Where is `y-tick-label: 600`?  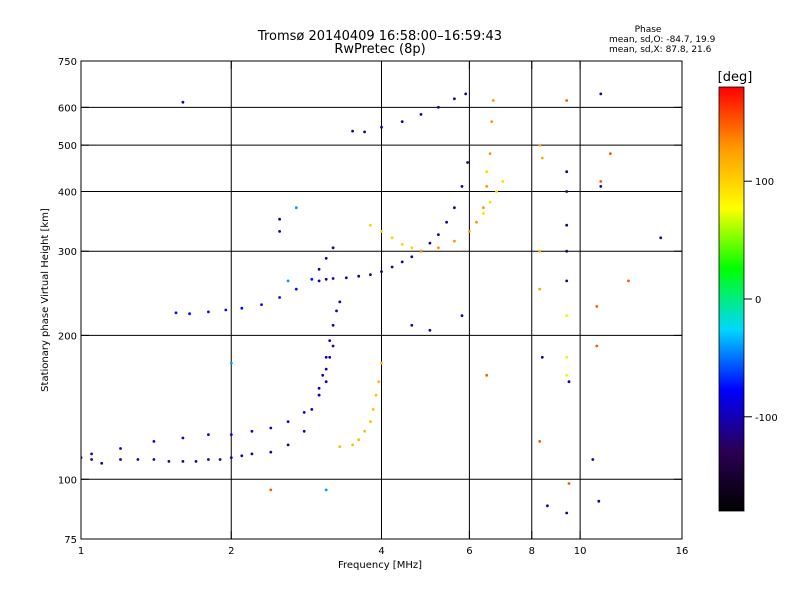
y-tick-label: 600 is located at coordinates (67, 108).